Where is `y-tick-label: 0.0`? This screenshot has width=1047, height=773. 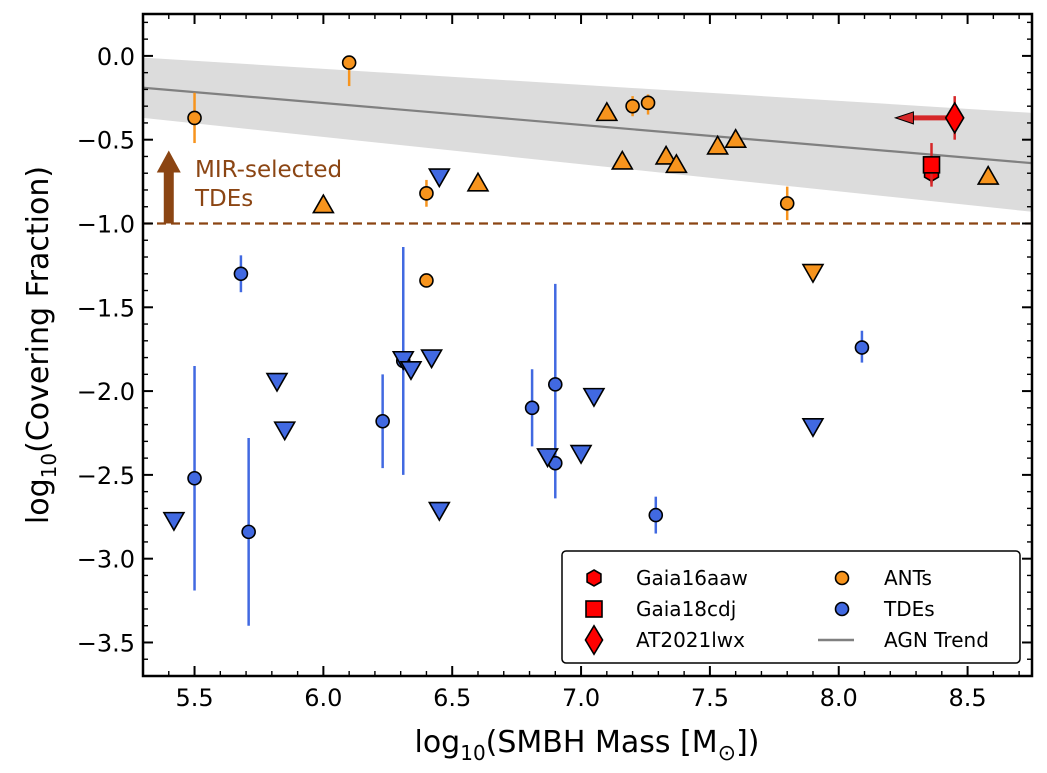 y-tick-label: 0.0 is located at coordinates (116, 57).